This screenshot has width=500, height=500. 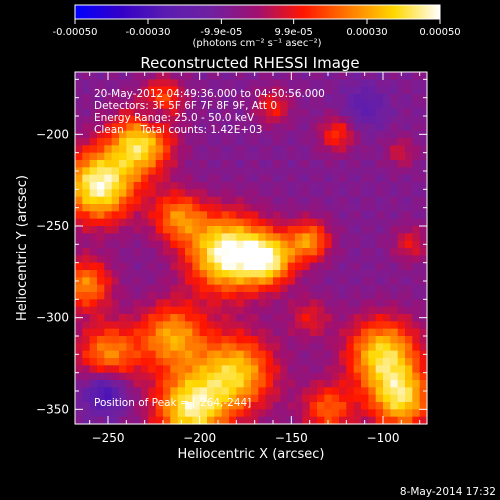 What do you see at coordinates (256, 43) in the screenshot?
I see `colorbar-unit-label: (photons cm⁻² s⁻¹ asec⁻²)` at bounding box center [256, 43].